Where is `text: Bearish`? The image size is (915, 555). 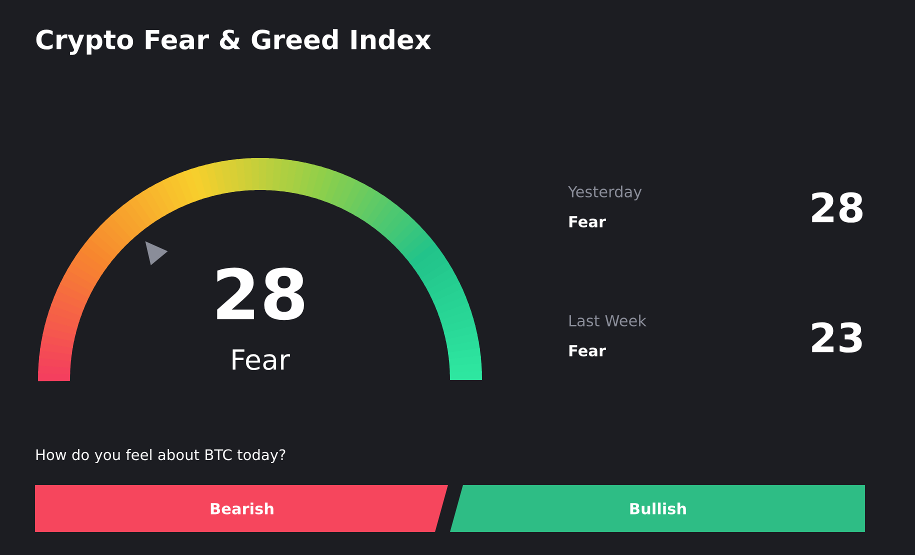
text: Bearish is located at coordinates (242, 508).